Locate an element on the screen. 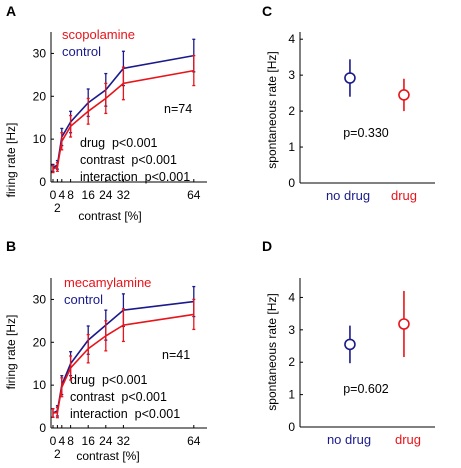 Image resolution: width=461 pixels, height=468 pixels. panel-b-n-label: n=41 is located at coordinates (176, 355).